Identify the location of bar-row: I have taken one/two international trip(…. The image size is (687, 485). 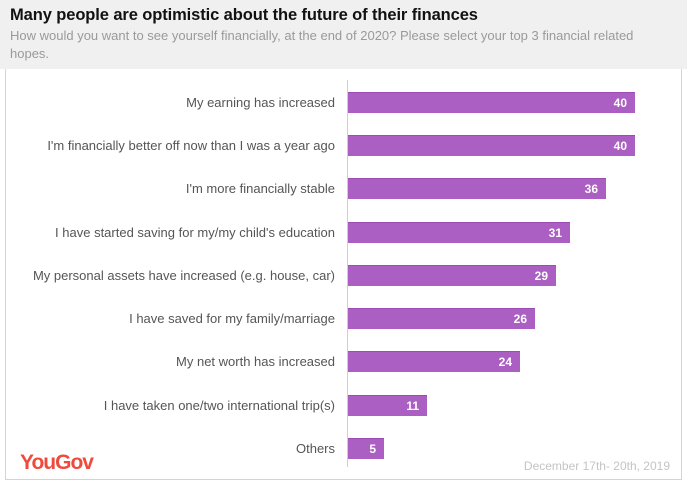
(343, 406).